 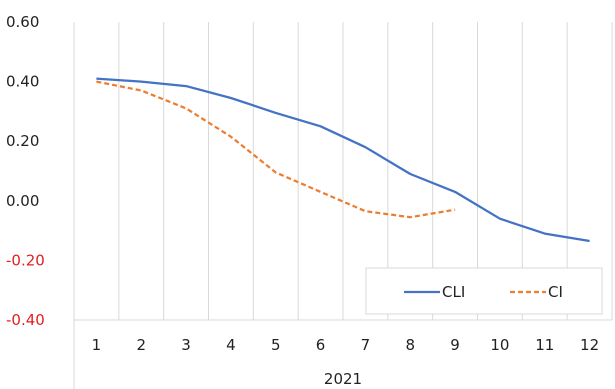 What do you see at coordinates (186, 345) in the screenshot?
I see `x-tick-label: 3` at bounding box center [186, 345].